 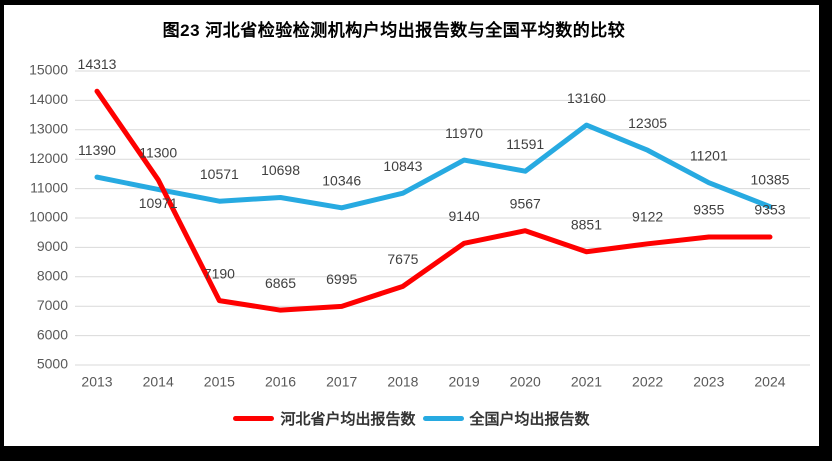 What do you see at coordinates (443, 418) in the screenshot?
I see `legend-line-blue-icon` at bounding box center [443, 418].